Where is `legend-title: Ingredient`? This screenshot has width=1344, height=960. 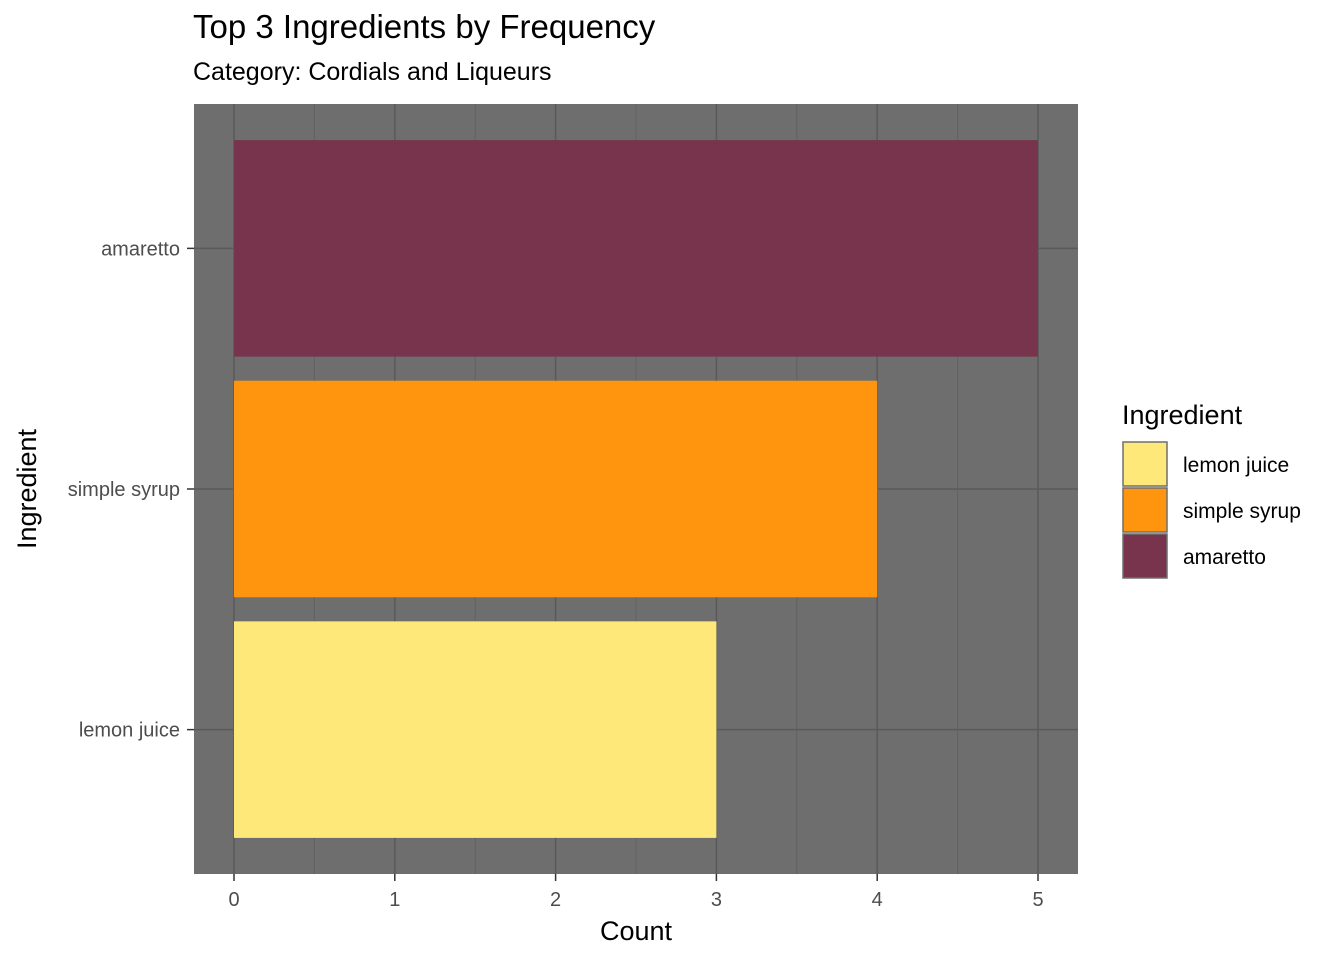
legend-title: Ingredient is located at coordinates (1182, 415).